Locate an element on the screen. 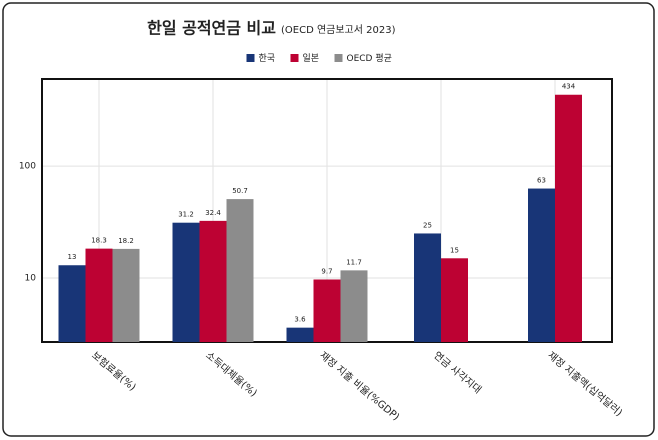  value-label: 9.7 is located at coordinates (326, 271).